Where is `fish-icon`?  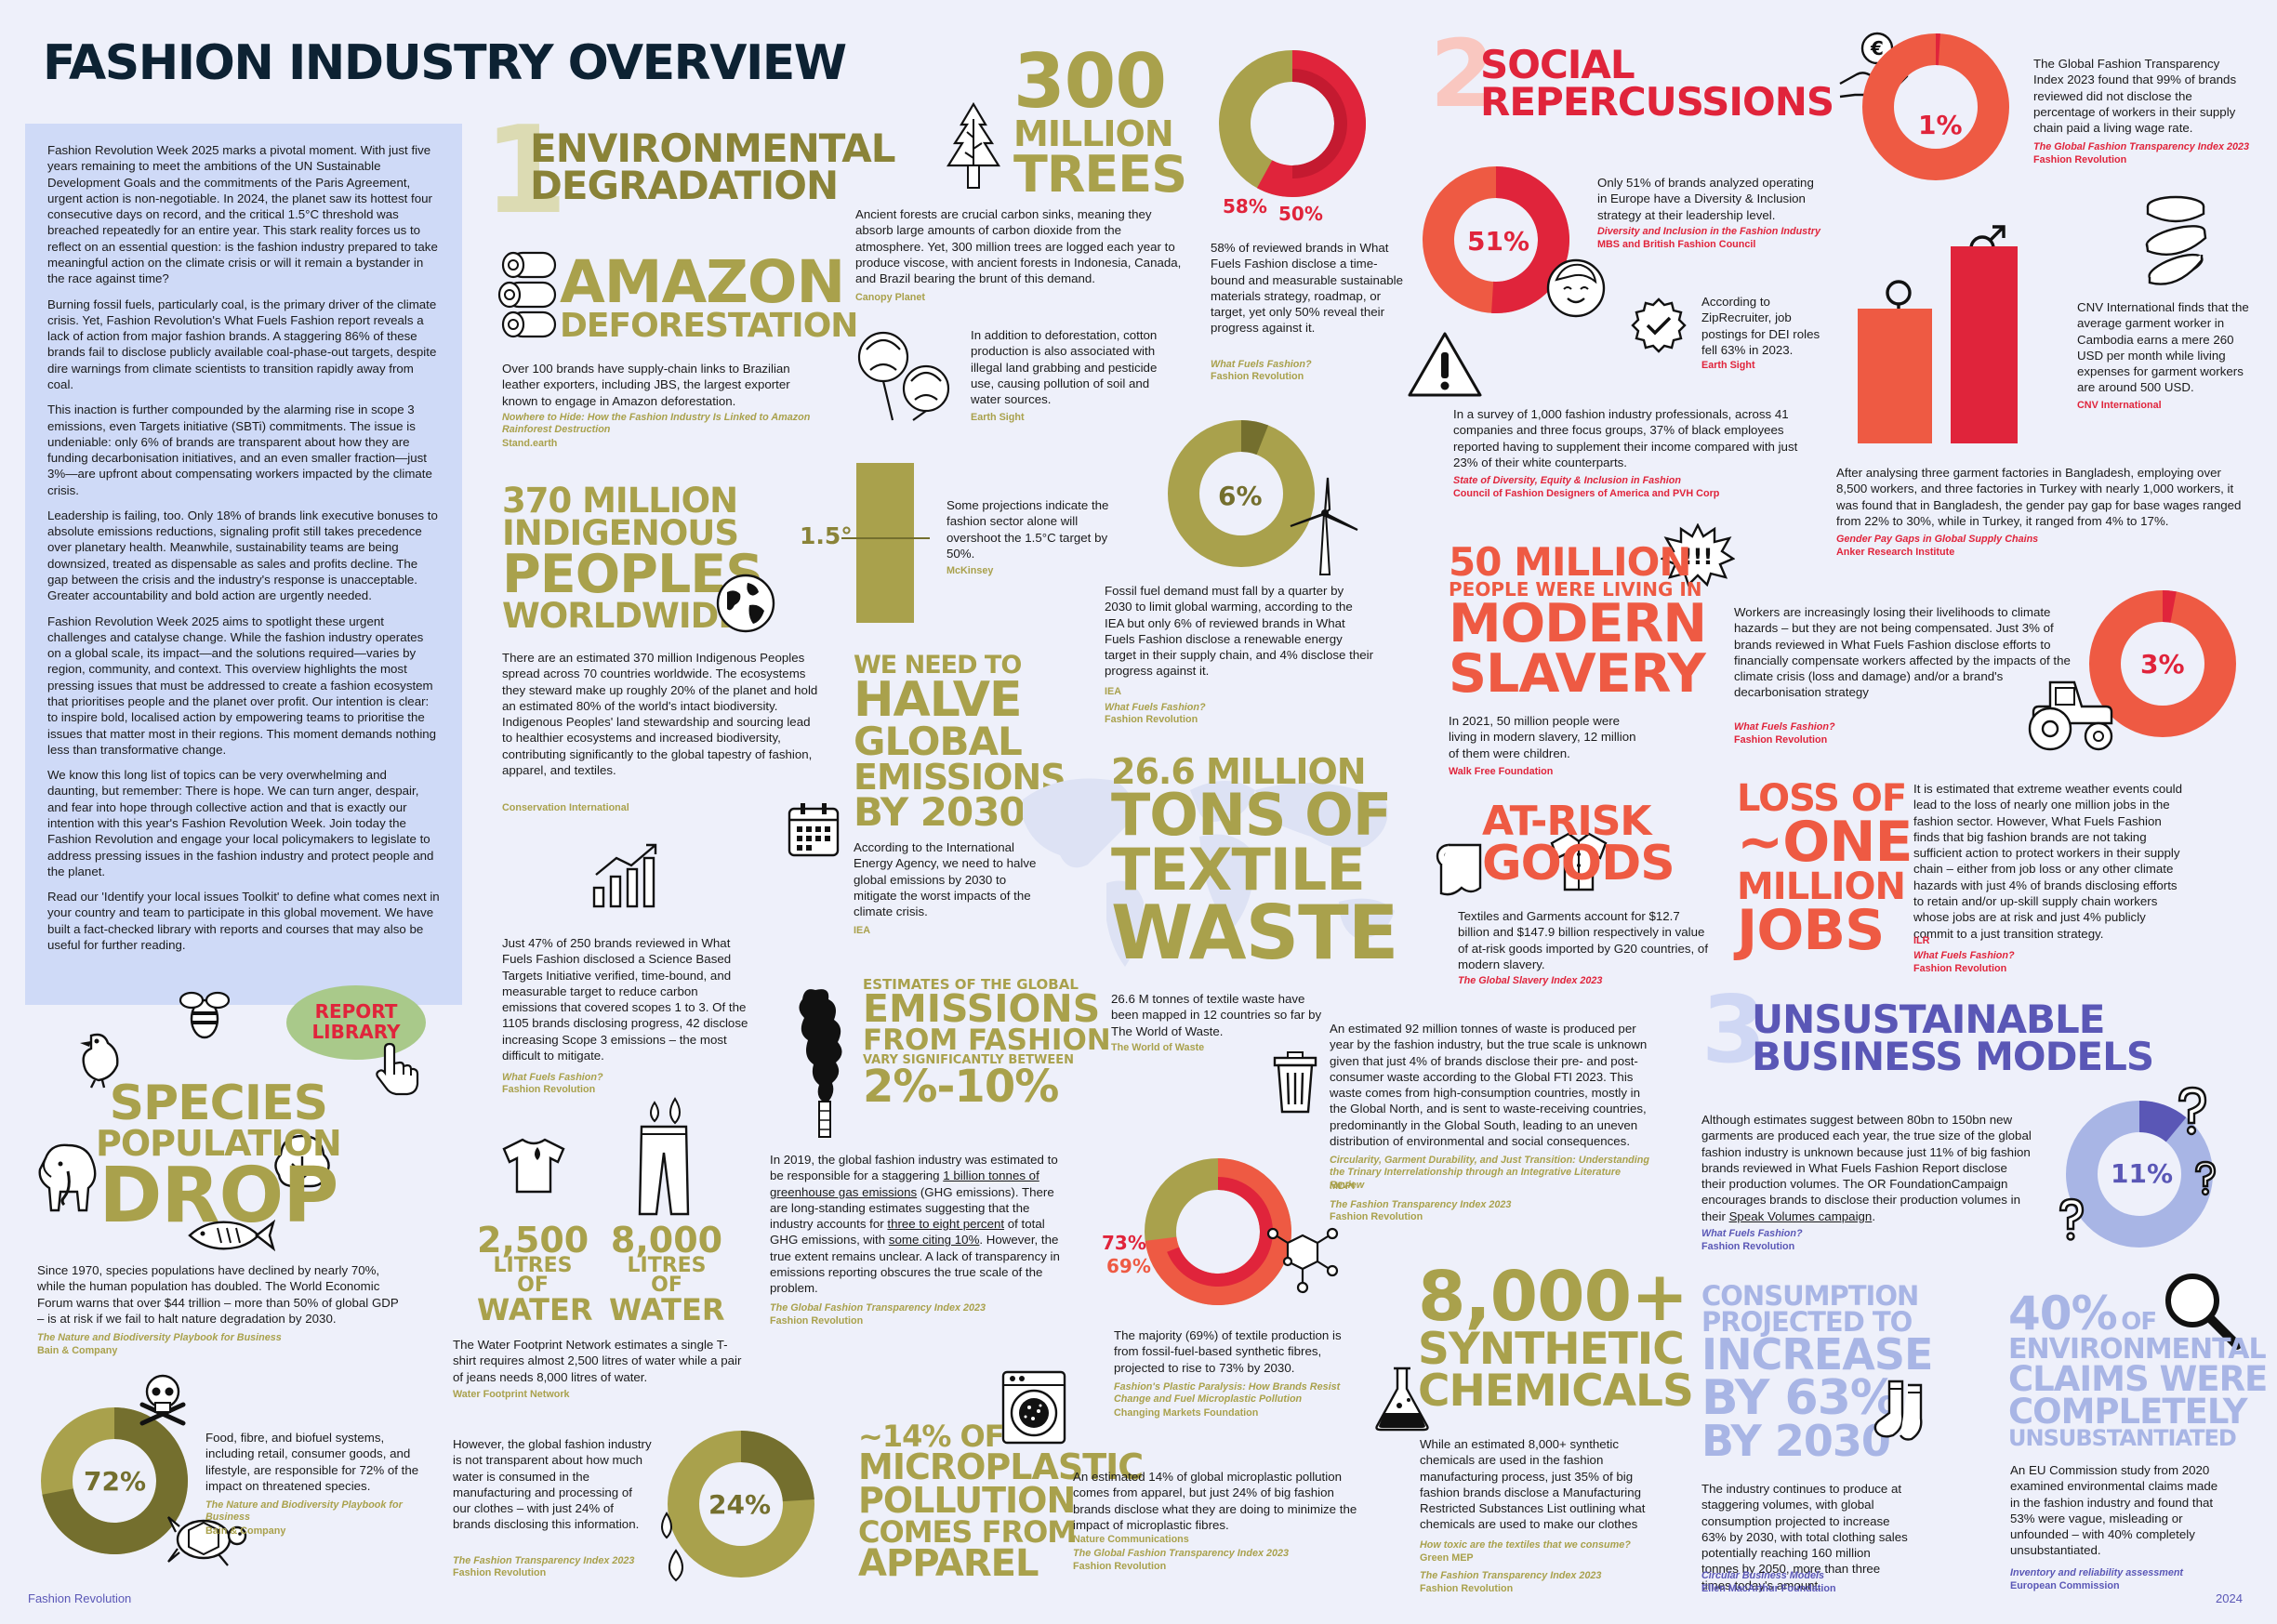 fish-icon is located at coordinates (231, 1235).